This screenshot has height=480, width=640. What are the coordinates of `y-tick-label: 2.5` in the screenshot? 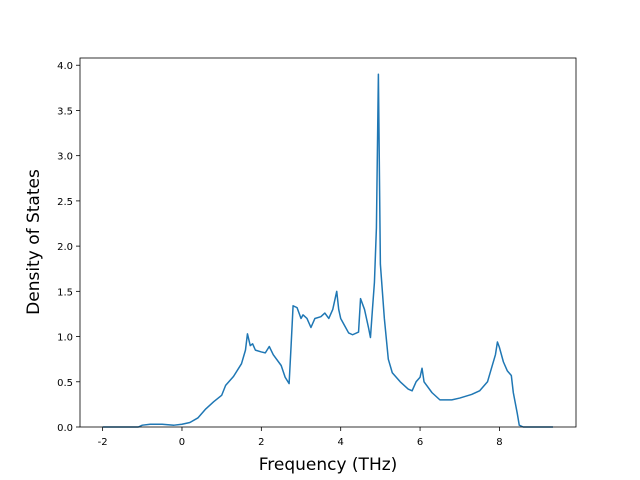 It's located at (65, 202).